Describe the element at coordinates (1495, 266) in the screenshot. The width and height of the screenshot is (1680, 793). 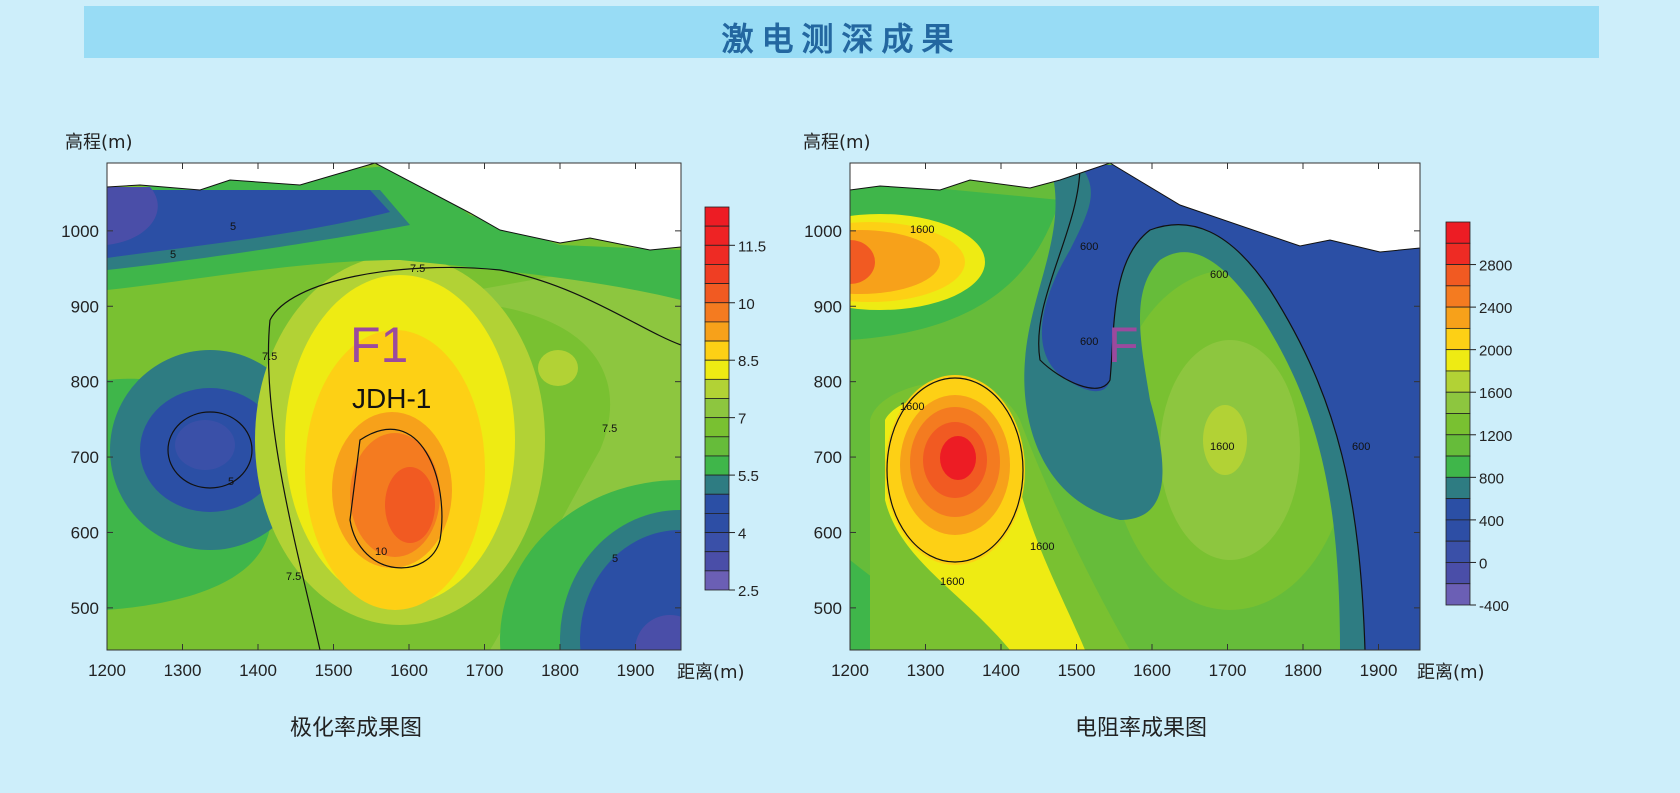
I see `colorbar-label: 2800` at that location.